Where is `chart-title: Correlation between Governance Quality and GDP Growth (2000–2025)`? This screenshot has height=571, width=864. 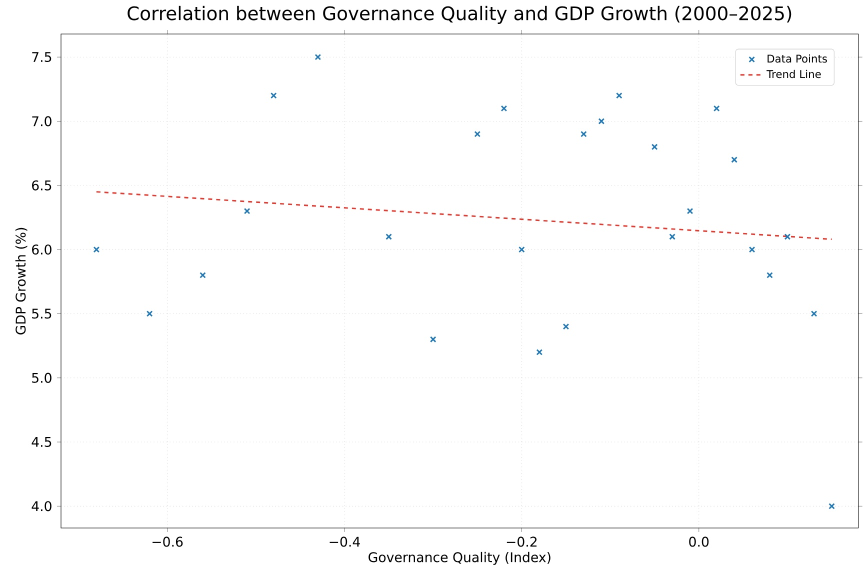 chart-title: Correlation between Governance Quality and GDP Growth (2000–2025) is located at coordinates (460, 15).